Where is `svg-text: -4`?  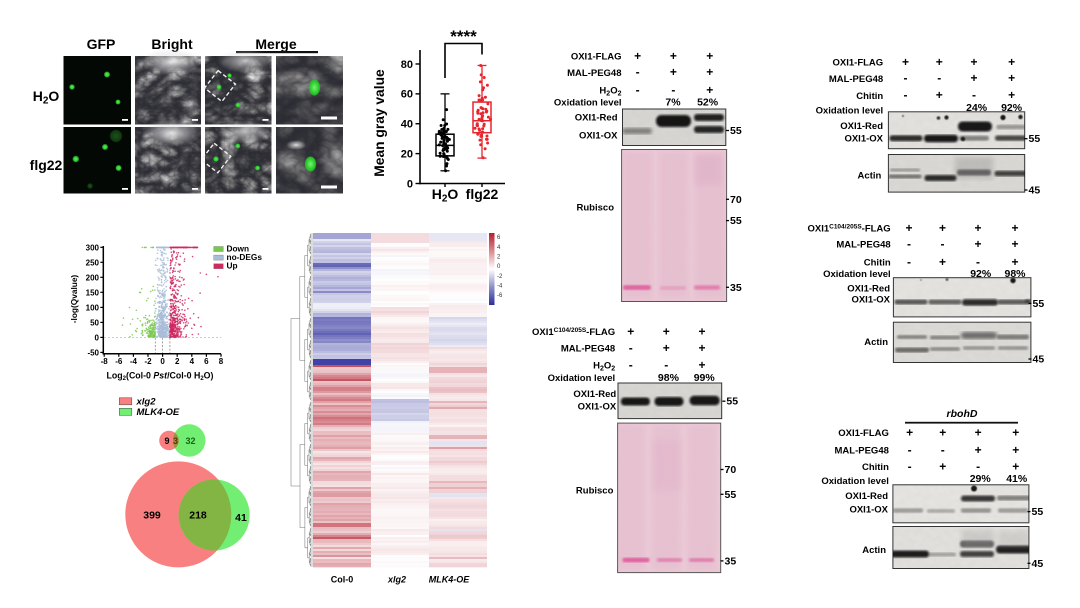
svg-text: -4 is located at coordinates (500, 287).